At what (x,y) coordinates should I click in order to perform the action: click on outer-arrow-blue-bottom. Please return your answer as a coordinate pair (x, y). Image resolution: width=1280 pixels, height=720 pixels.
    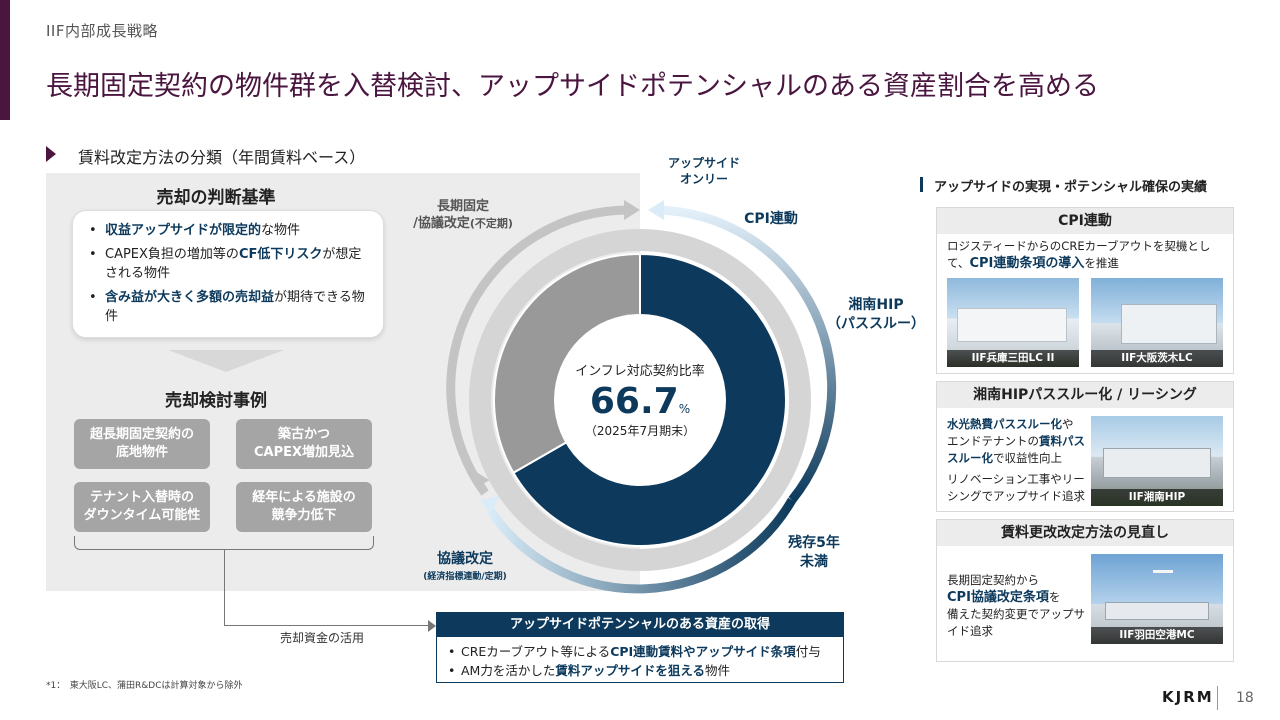
    Looking at the image, I should click on (641, 545).